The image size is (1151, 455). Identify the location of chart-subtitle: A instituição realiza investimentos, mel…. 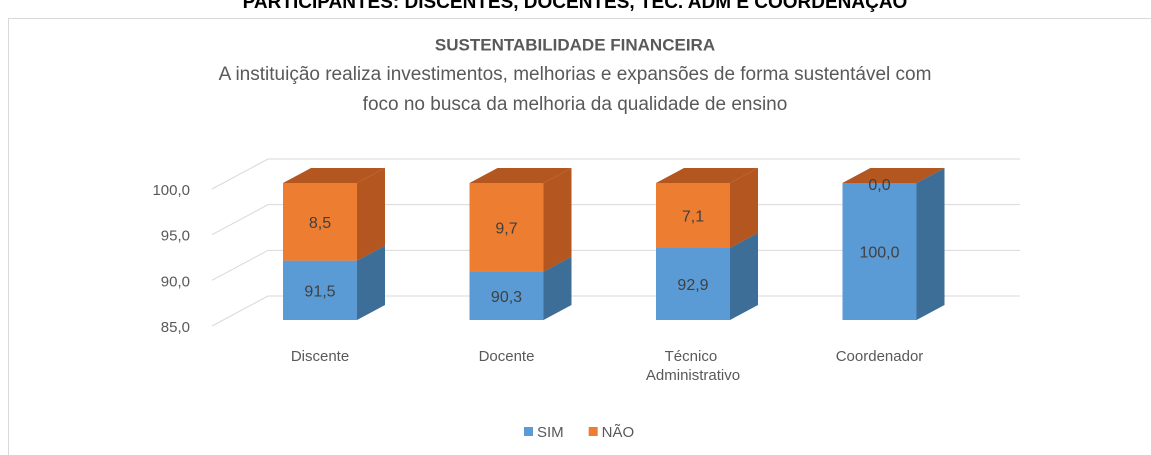
(575, 74).